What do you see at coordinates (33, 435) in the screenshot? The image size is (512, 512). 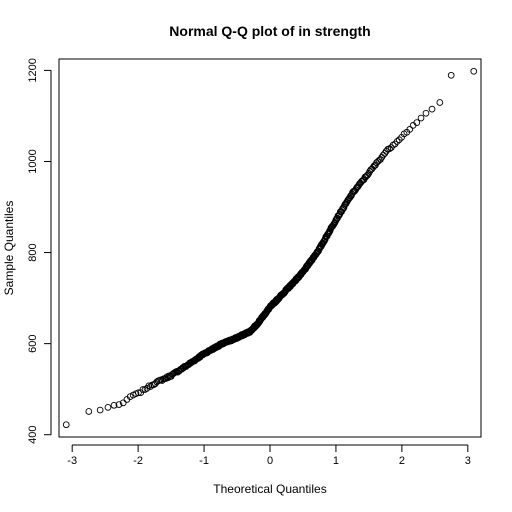 I see `y-tick-label: 400` at bounding box center [33, 435].